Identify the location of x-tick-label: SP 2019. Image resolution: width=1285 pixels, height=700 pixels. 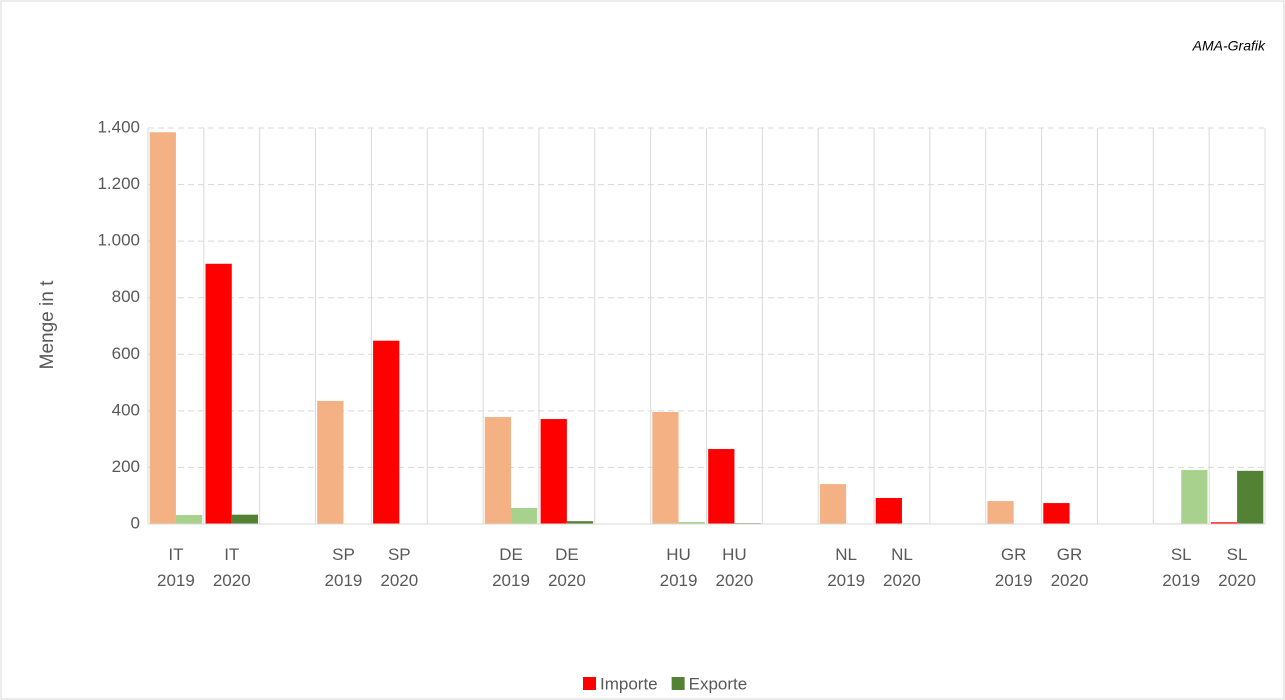
(343, 567).